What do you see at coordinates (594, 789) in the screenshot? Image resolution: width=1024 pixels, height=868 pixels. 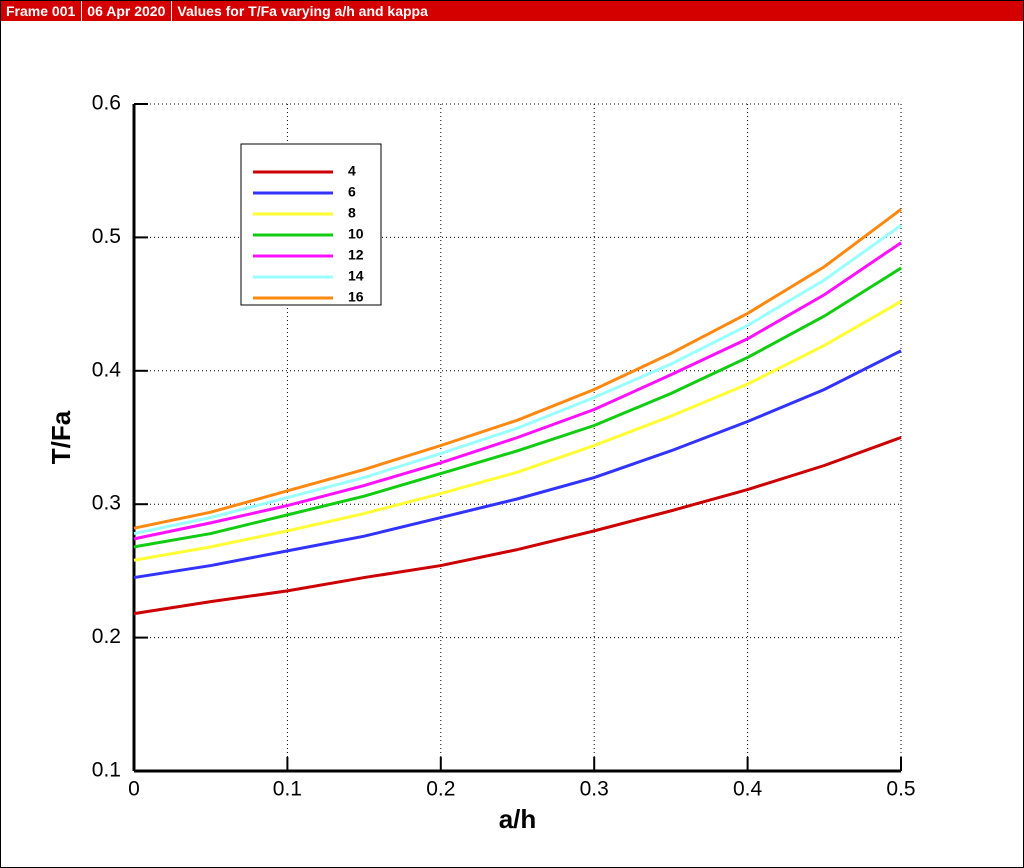 I see `x-tick-label: 0.3` at bounding box center [594, 789].